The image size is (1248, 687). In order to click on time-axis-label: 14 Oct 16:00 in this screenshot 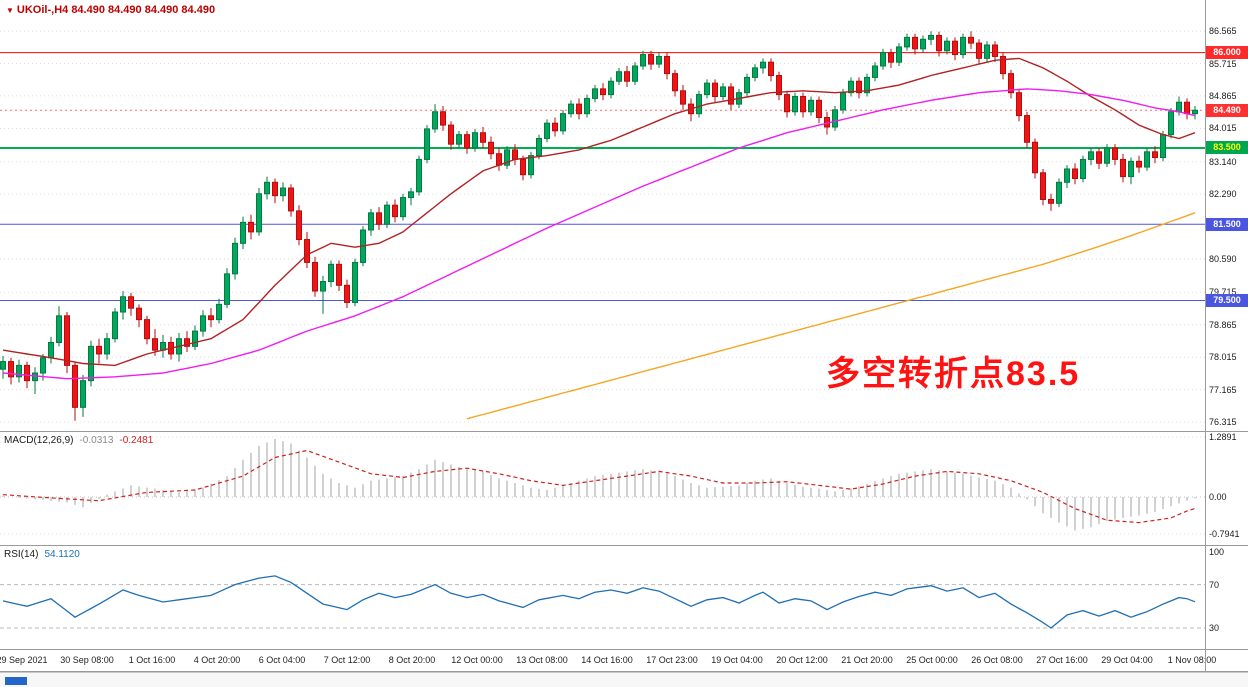, I will do `click(607, 660)`.